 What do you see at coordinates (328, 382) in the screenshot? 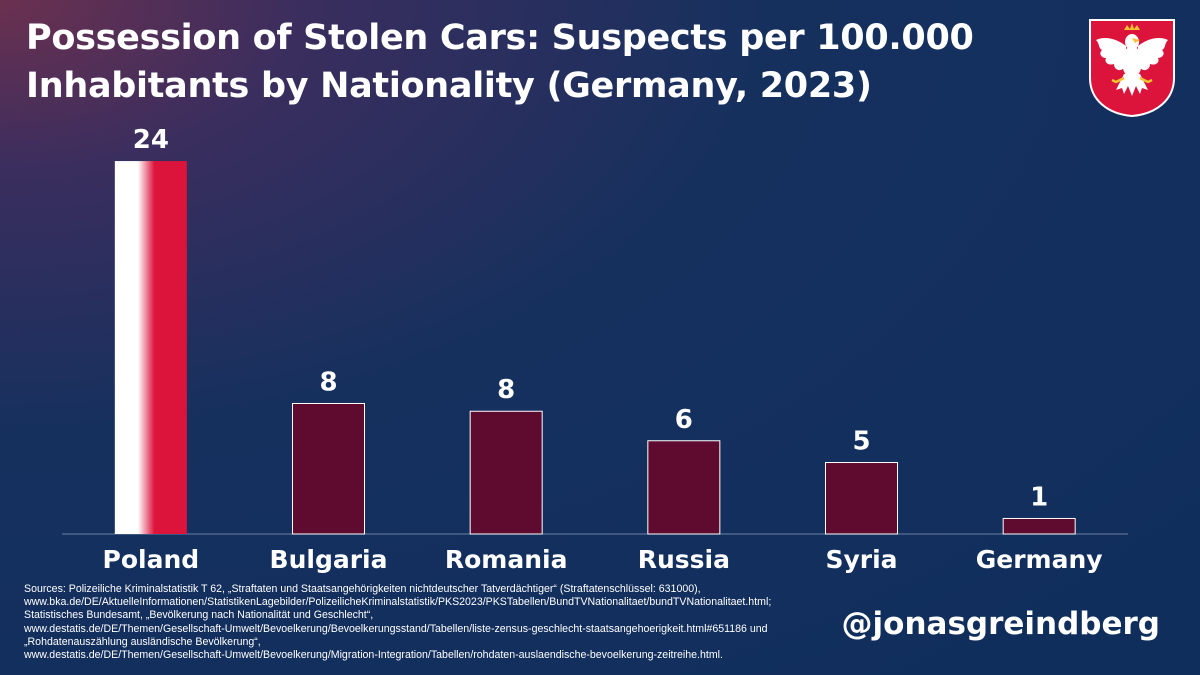
I see `value-label-bulgaria: 8` at bounding box center [328, 382].